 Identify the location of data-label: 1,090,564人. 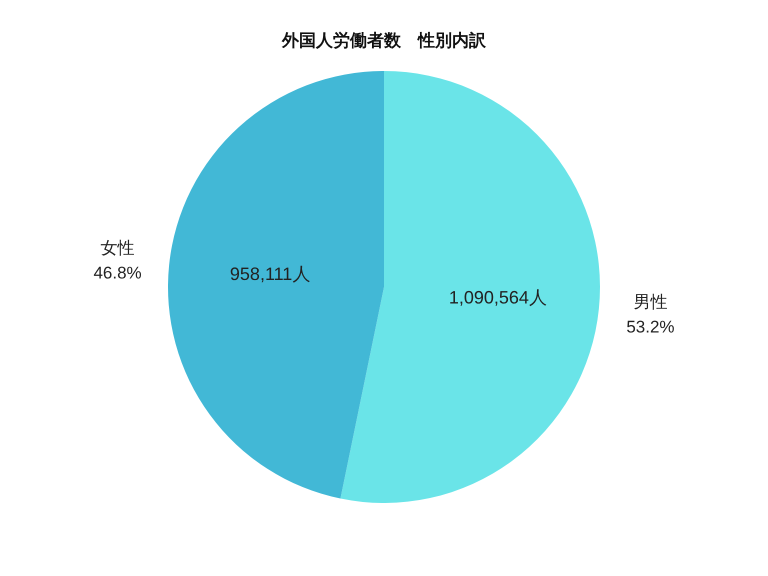
(497, 297).